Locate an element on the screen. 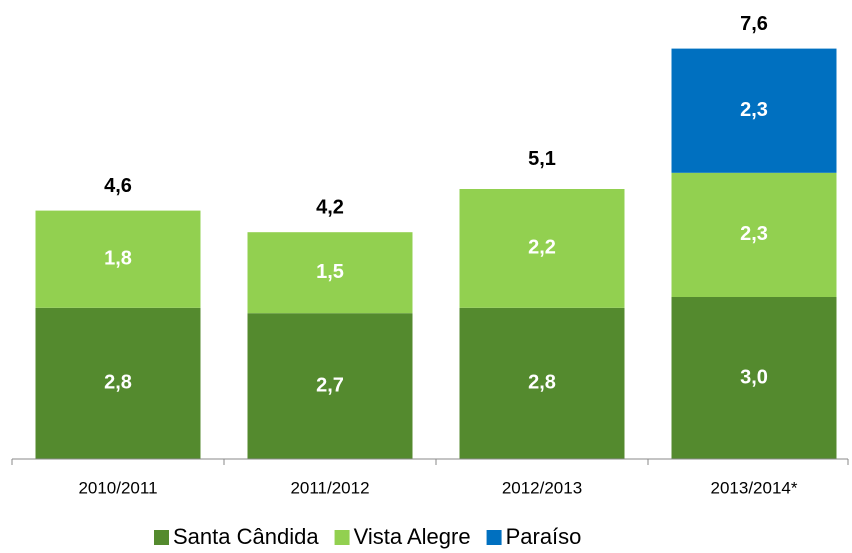 The width and height of the screenshot is (852, 553). x-tick-label: 2011/2012 is located at coordinates (329, 487).